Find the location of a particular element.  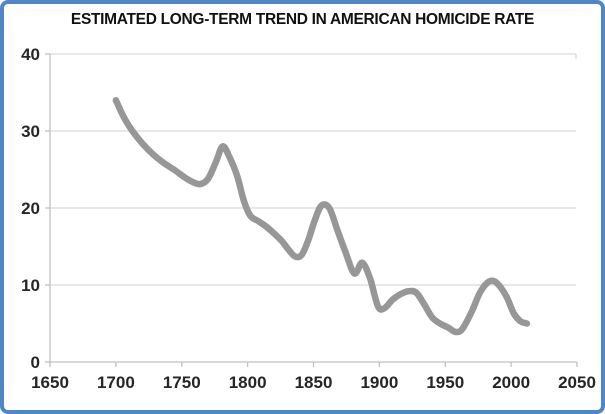

y-tick-label: 20 is located at coordinates (30, 208).